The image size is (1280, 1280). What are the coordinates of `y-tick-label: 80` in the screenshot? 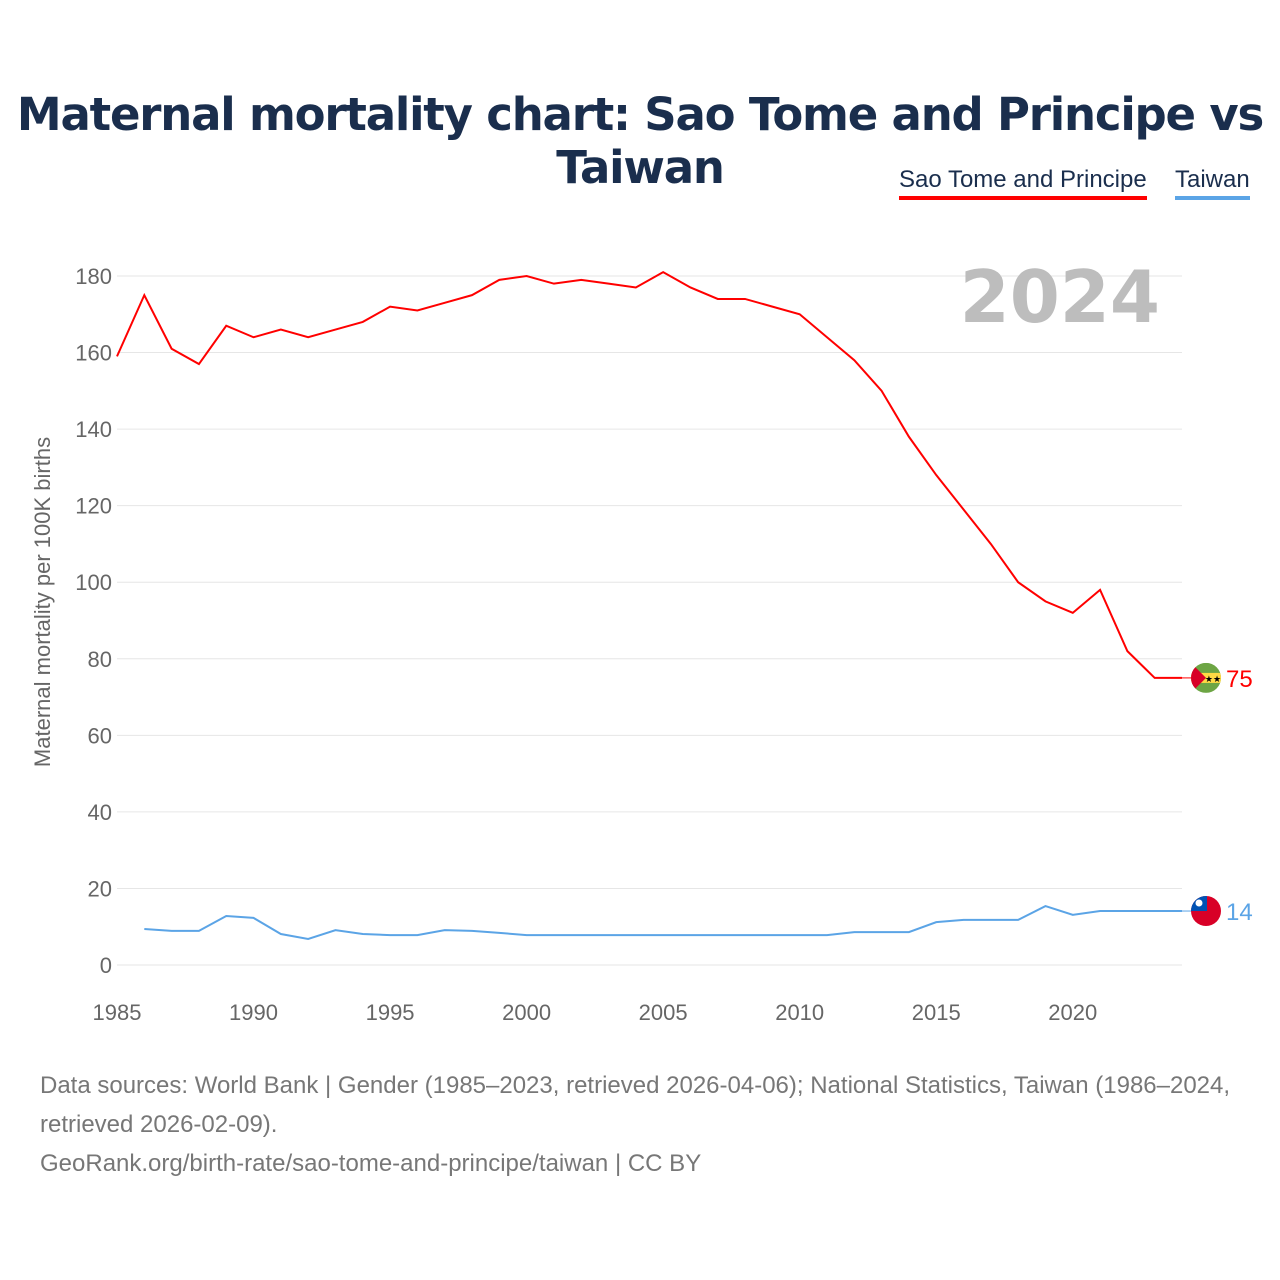 It's located at (100, 659).